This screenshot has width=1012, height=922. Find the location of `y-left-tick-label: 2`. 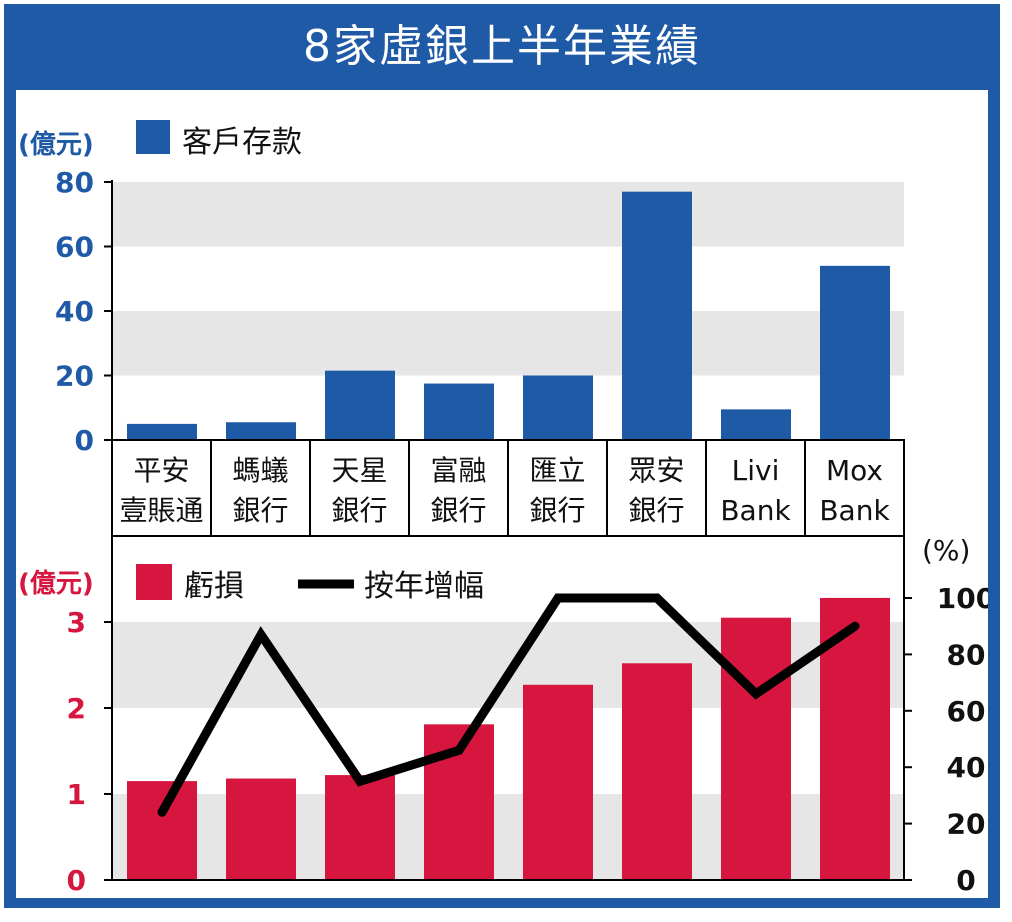

y-left-tick-label: 2 is located at coordinates (76, 708).